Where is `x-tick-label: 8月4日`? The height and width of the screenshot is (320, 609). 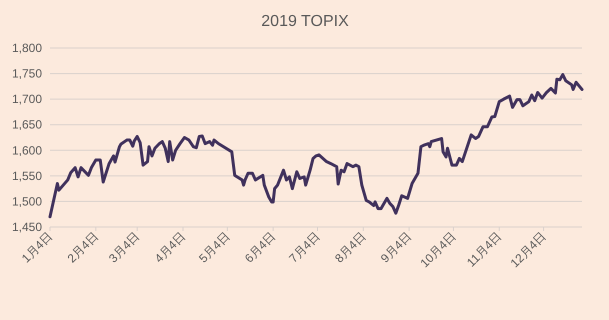
x-tick-label: 8月4日 is located at coordinates (350, 247).